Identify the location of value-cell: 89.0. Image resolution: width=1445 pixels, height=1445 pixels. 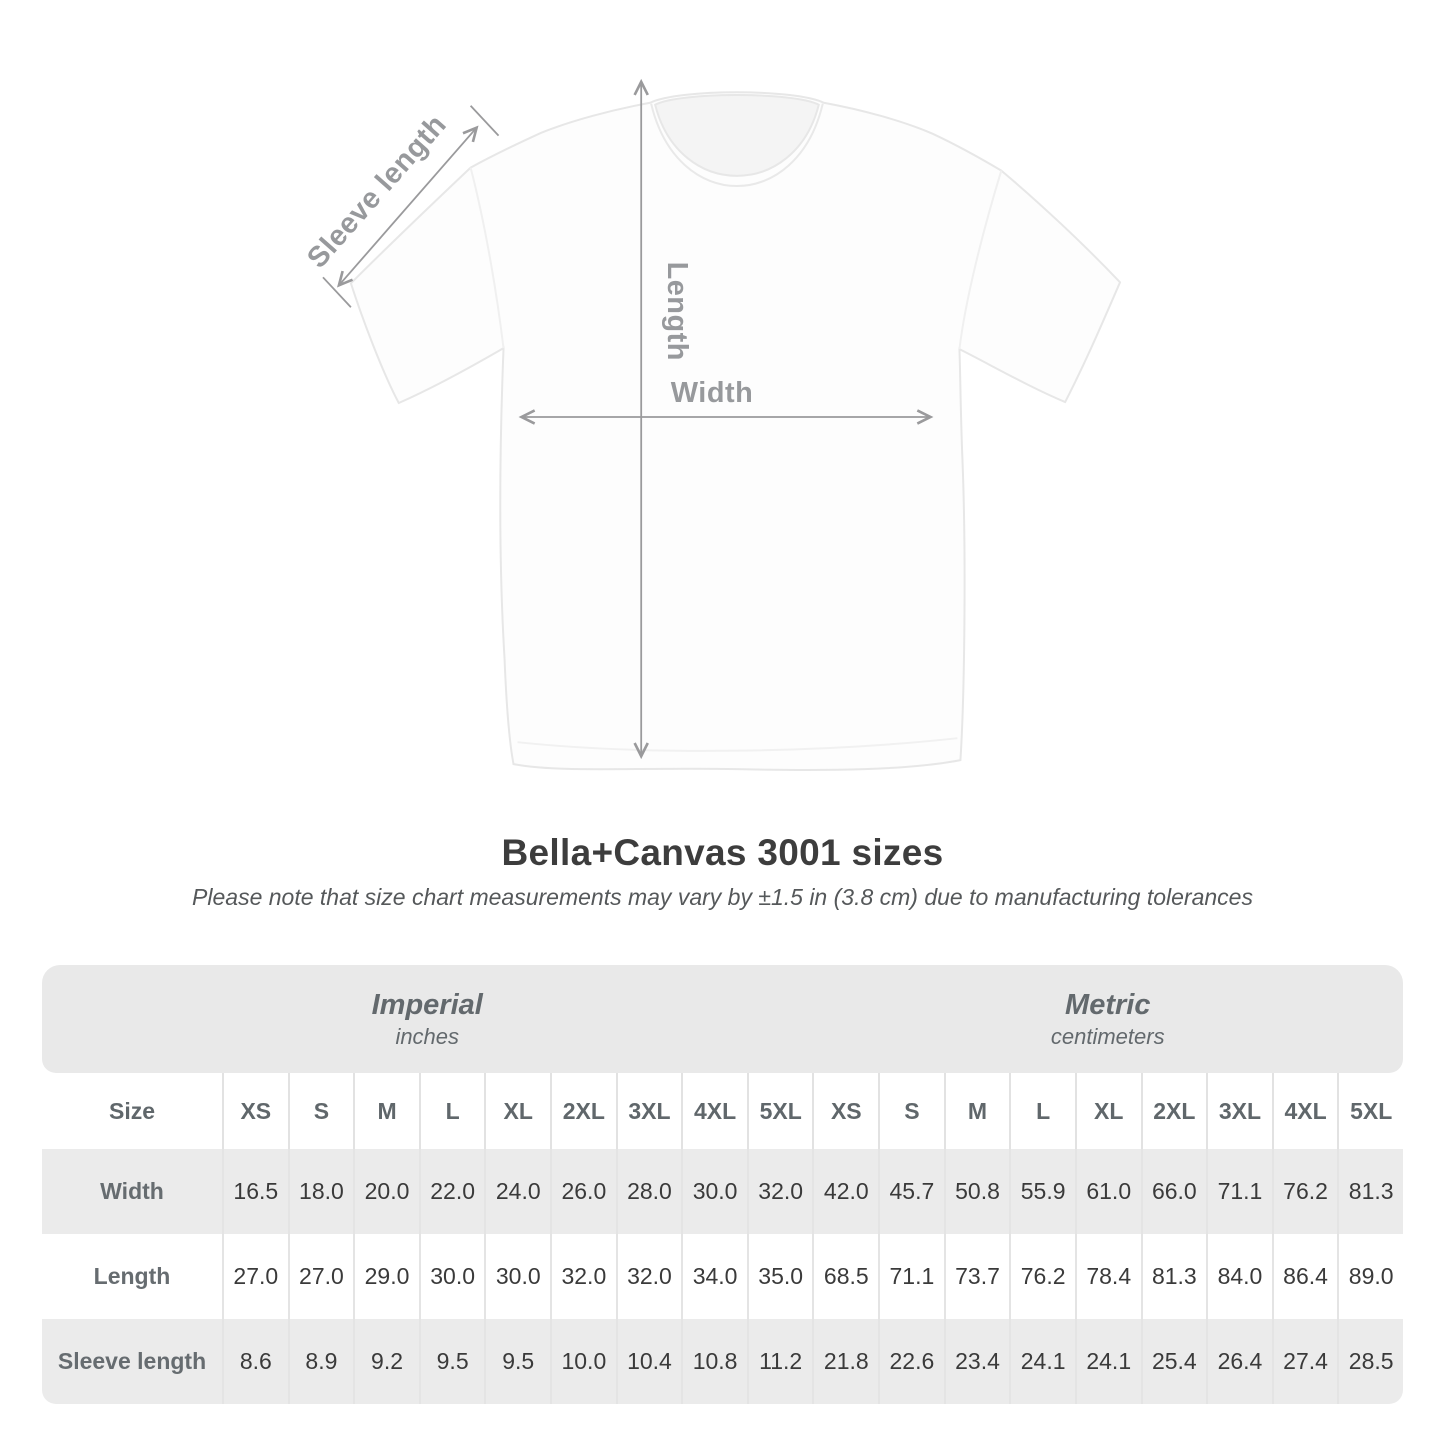
(1370, 1276).